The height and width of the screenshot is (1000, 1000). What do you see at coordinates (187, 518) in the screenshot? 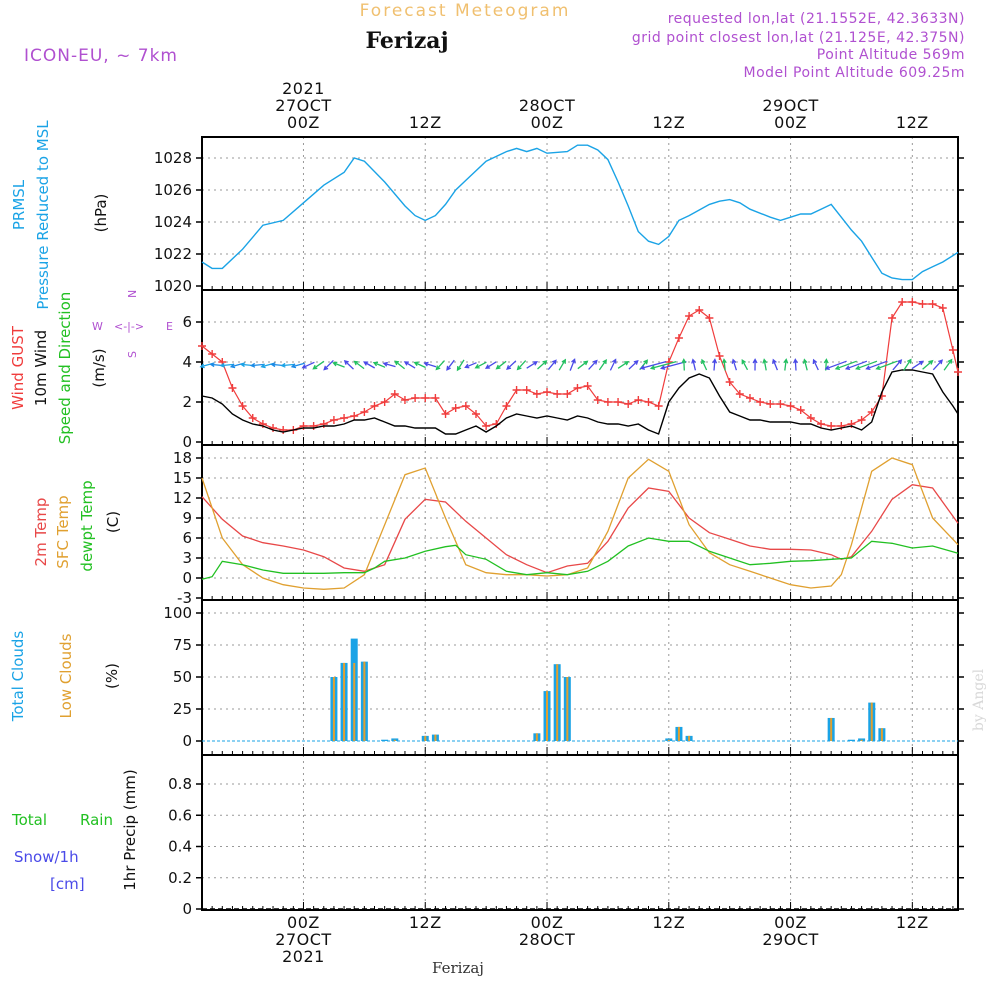
I see `y-tick-label: 9` at bounding box center [187, 518].